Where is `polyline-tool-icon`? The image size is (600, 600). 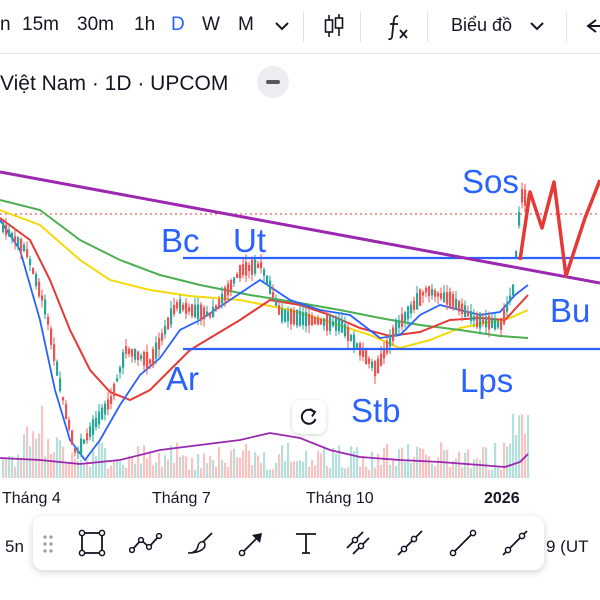
polyline-tool-icon is located at coordinates (148, 543).